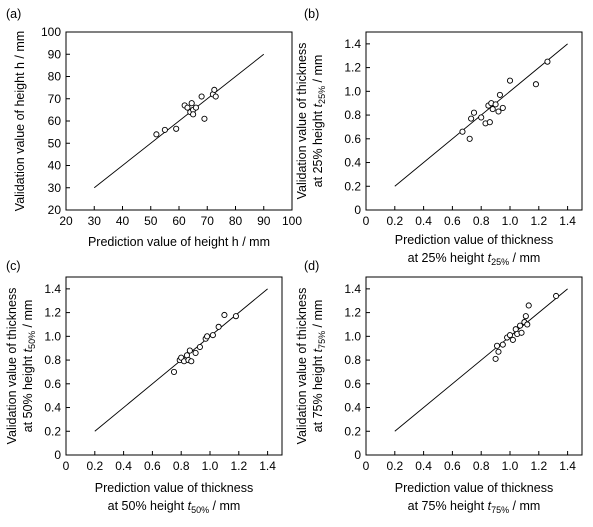 This screenshot has height=527, width=593. Describe the element at coordinates (210, 466) in the screenshot. I see `panel-c-xtick-label: 1.0` at that location.